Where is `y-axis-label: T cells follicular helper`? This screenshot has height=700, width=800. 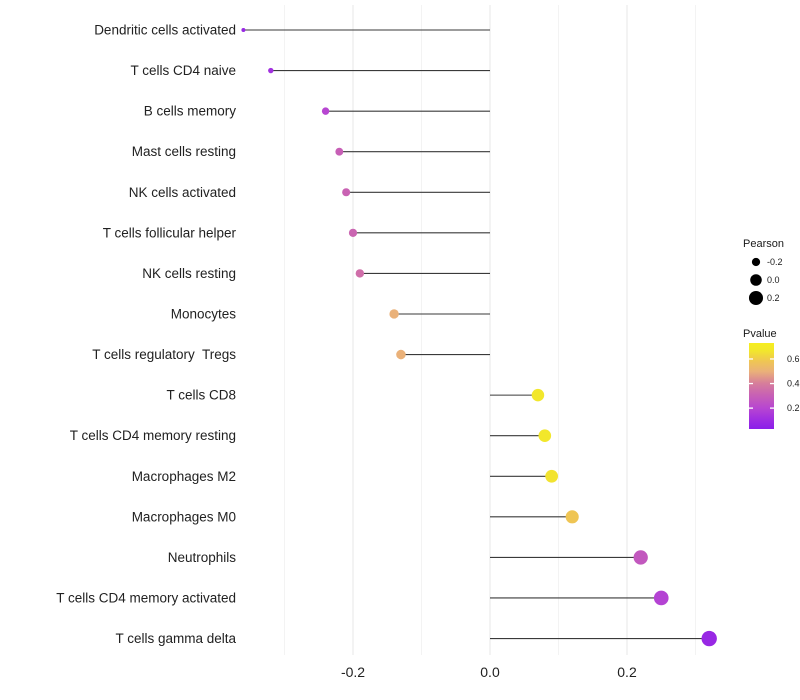 y-axis-label: T cells follicular helper is located at coordinates (170, 232).